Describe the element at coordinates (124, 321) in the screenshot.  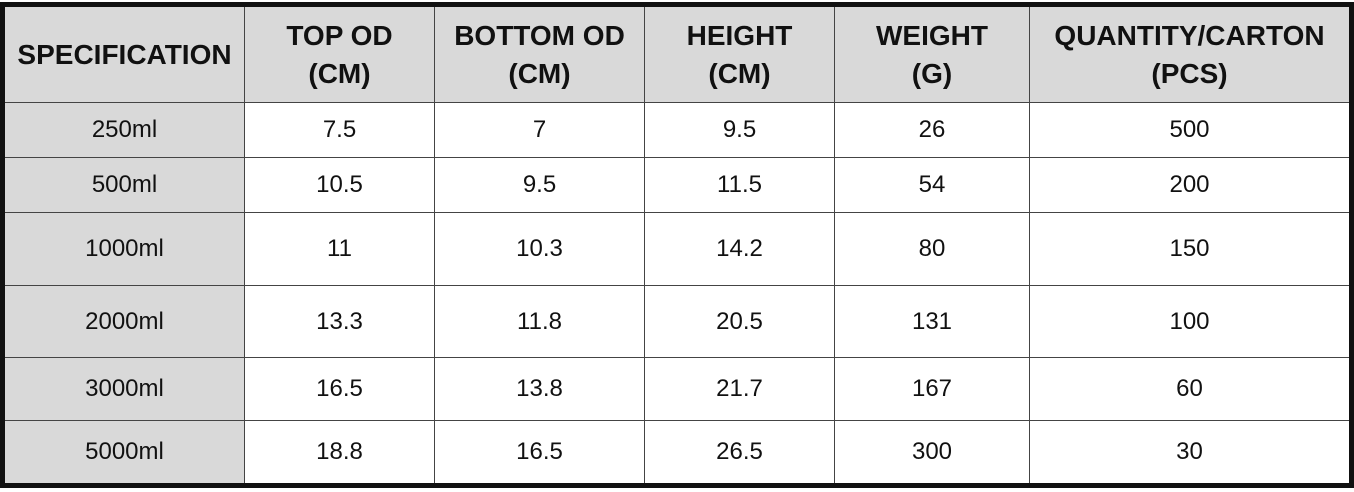
I see `row-label: 2000ml` at that location.